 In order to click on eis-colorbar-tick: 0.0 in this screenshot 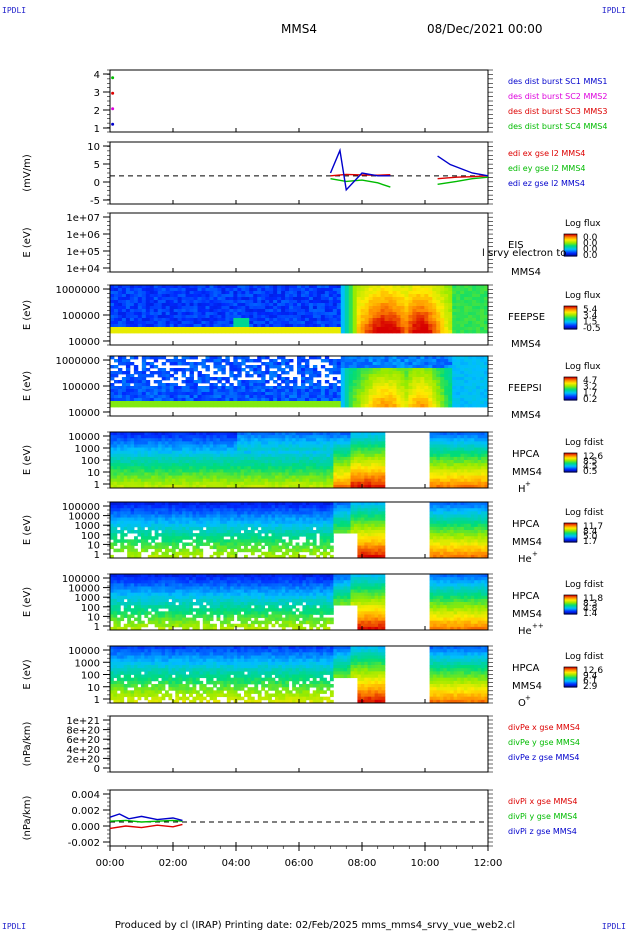, I will do `click(590, 256)`.